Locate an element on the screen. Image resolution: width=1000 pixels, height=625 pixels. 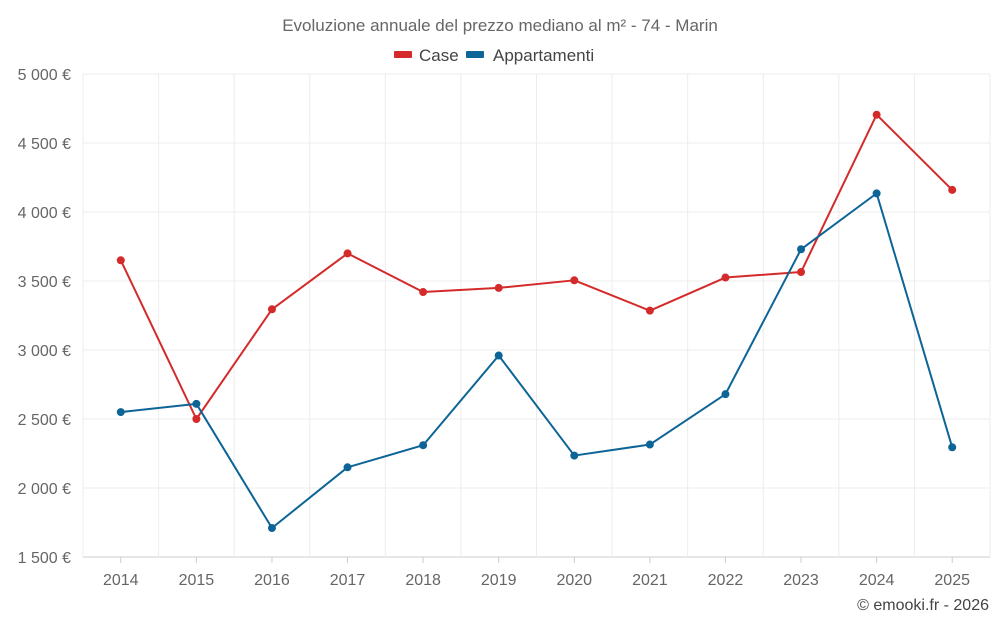
x-tick-label: 2018 is located at coordinates (423, 580).